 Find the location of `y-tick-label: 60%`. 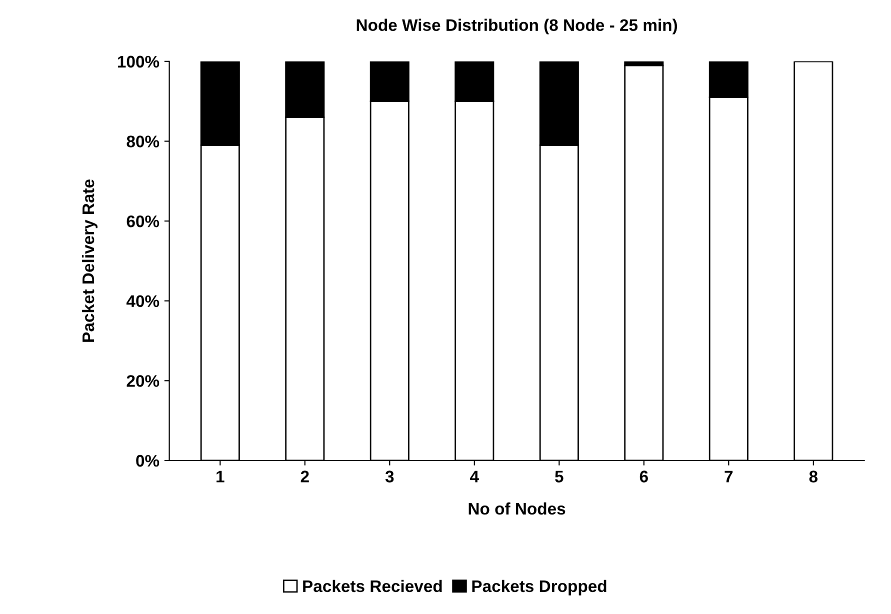

y-tick-label: 60% is located at coordinates (143, 221).